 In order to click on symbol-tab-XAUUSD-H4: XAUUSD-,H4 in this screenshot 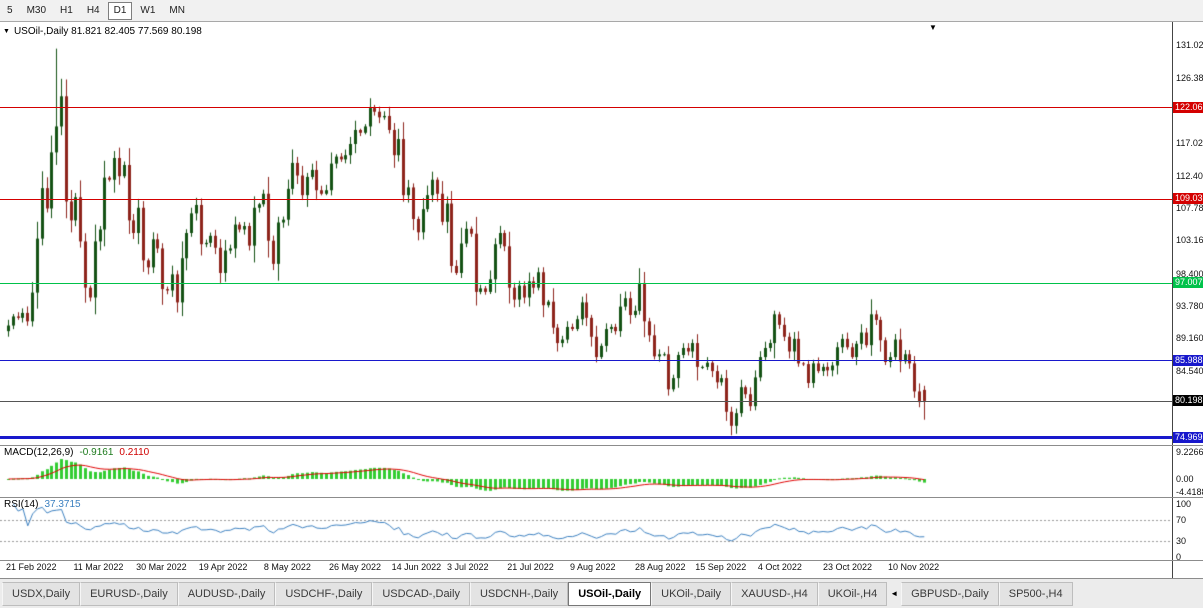, I will do `click(774, 593)`.